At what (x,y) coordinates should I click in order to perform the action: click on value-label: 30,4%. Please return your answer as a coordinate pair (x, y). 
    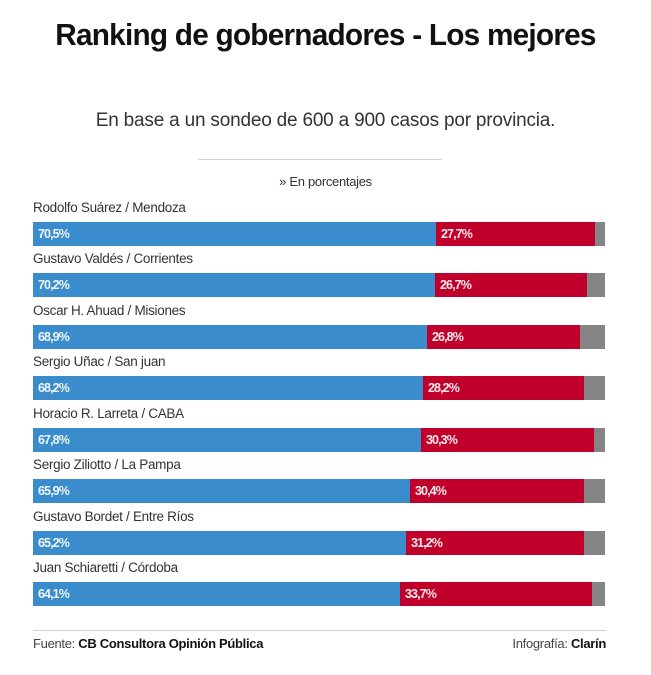
    Looking at the image, I should click on (431, 491).